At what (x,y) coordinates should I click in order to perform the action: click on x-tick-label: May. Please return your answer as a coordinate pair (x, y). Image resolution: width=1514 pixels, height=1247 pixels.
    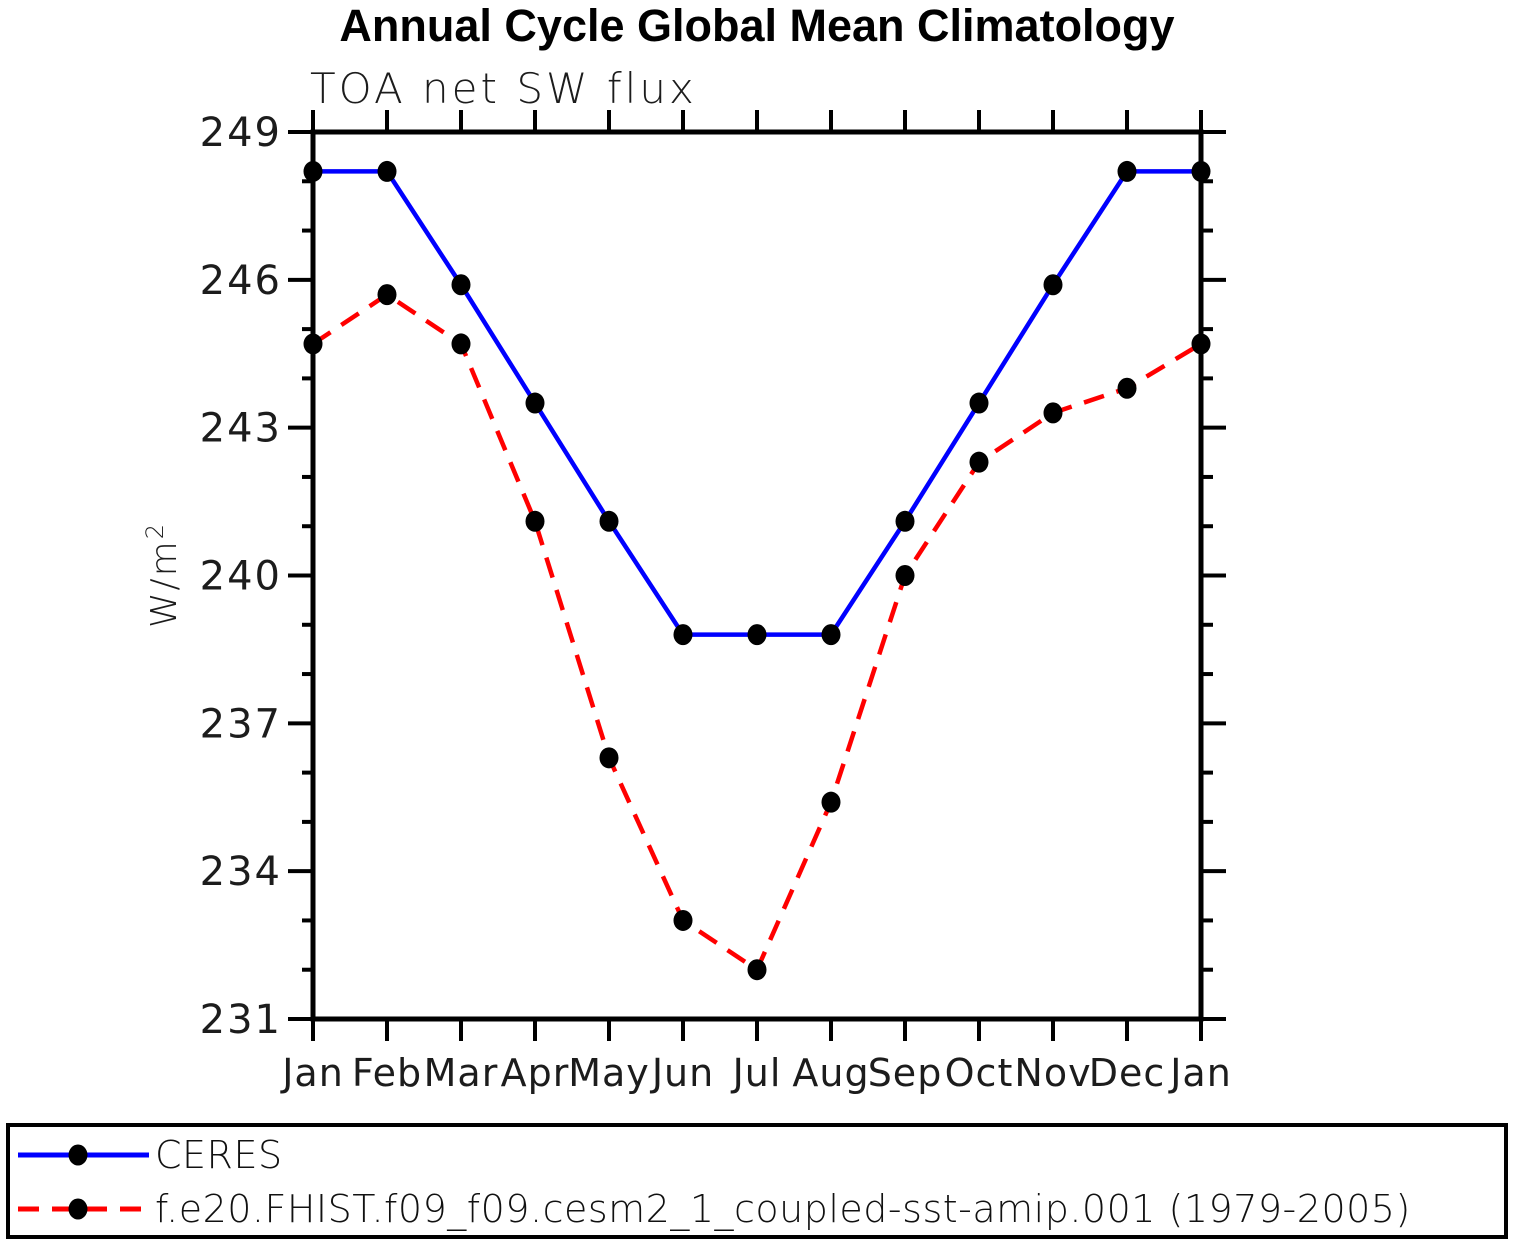
    Looking at the image, I should click on (609, 1073).